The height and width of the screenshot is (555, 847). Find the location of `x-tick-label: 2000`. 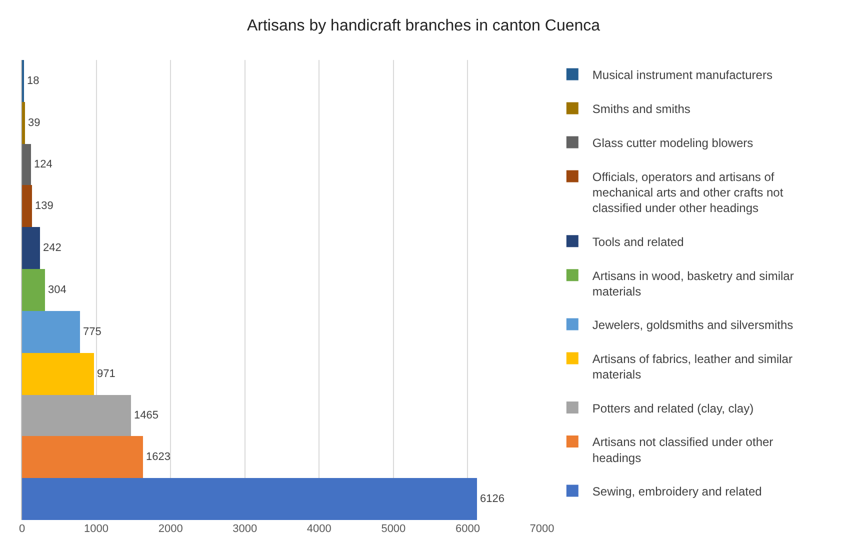

x-tick-label: 2000 is located at coordinates (170, 529).